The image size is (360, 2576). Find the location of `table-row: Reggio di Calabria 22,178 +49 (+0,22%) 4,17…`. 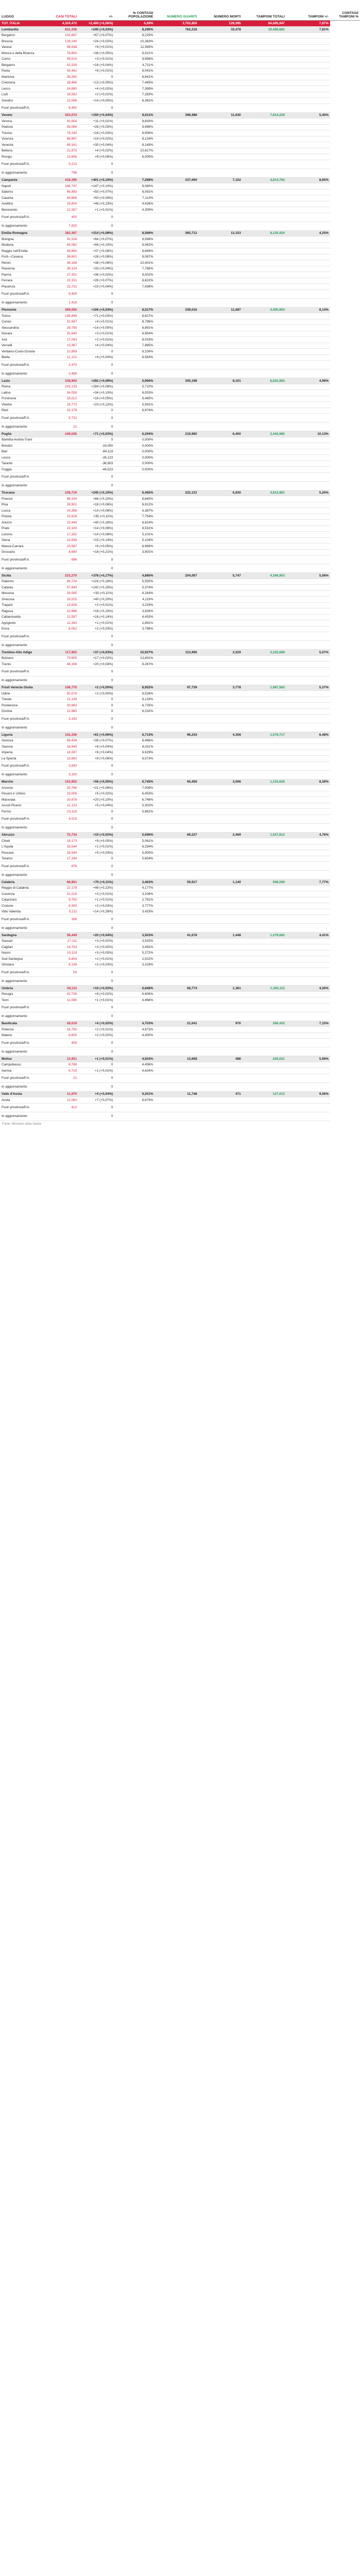

table-row: Reggio di Calabria 22,178 +49 (+0,22%) 4,17… is located at coordinates (180, 888).